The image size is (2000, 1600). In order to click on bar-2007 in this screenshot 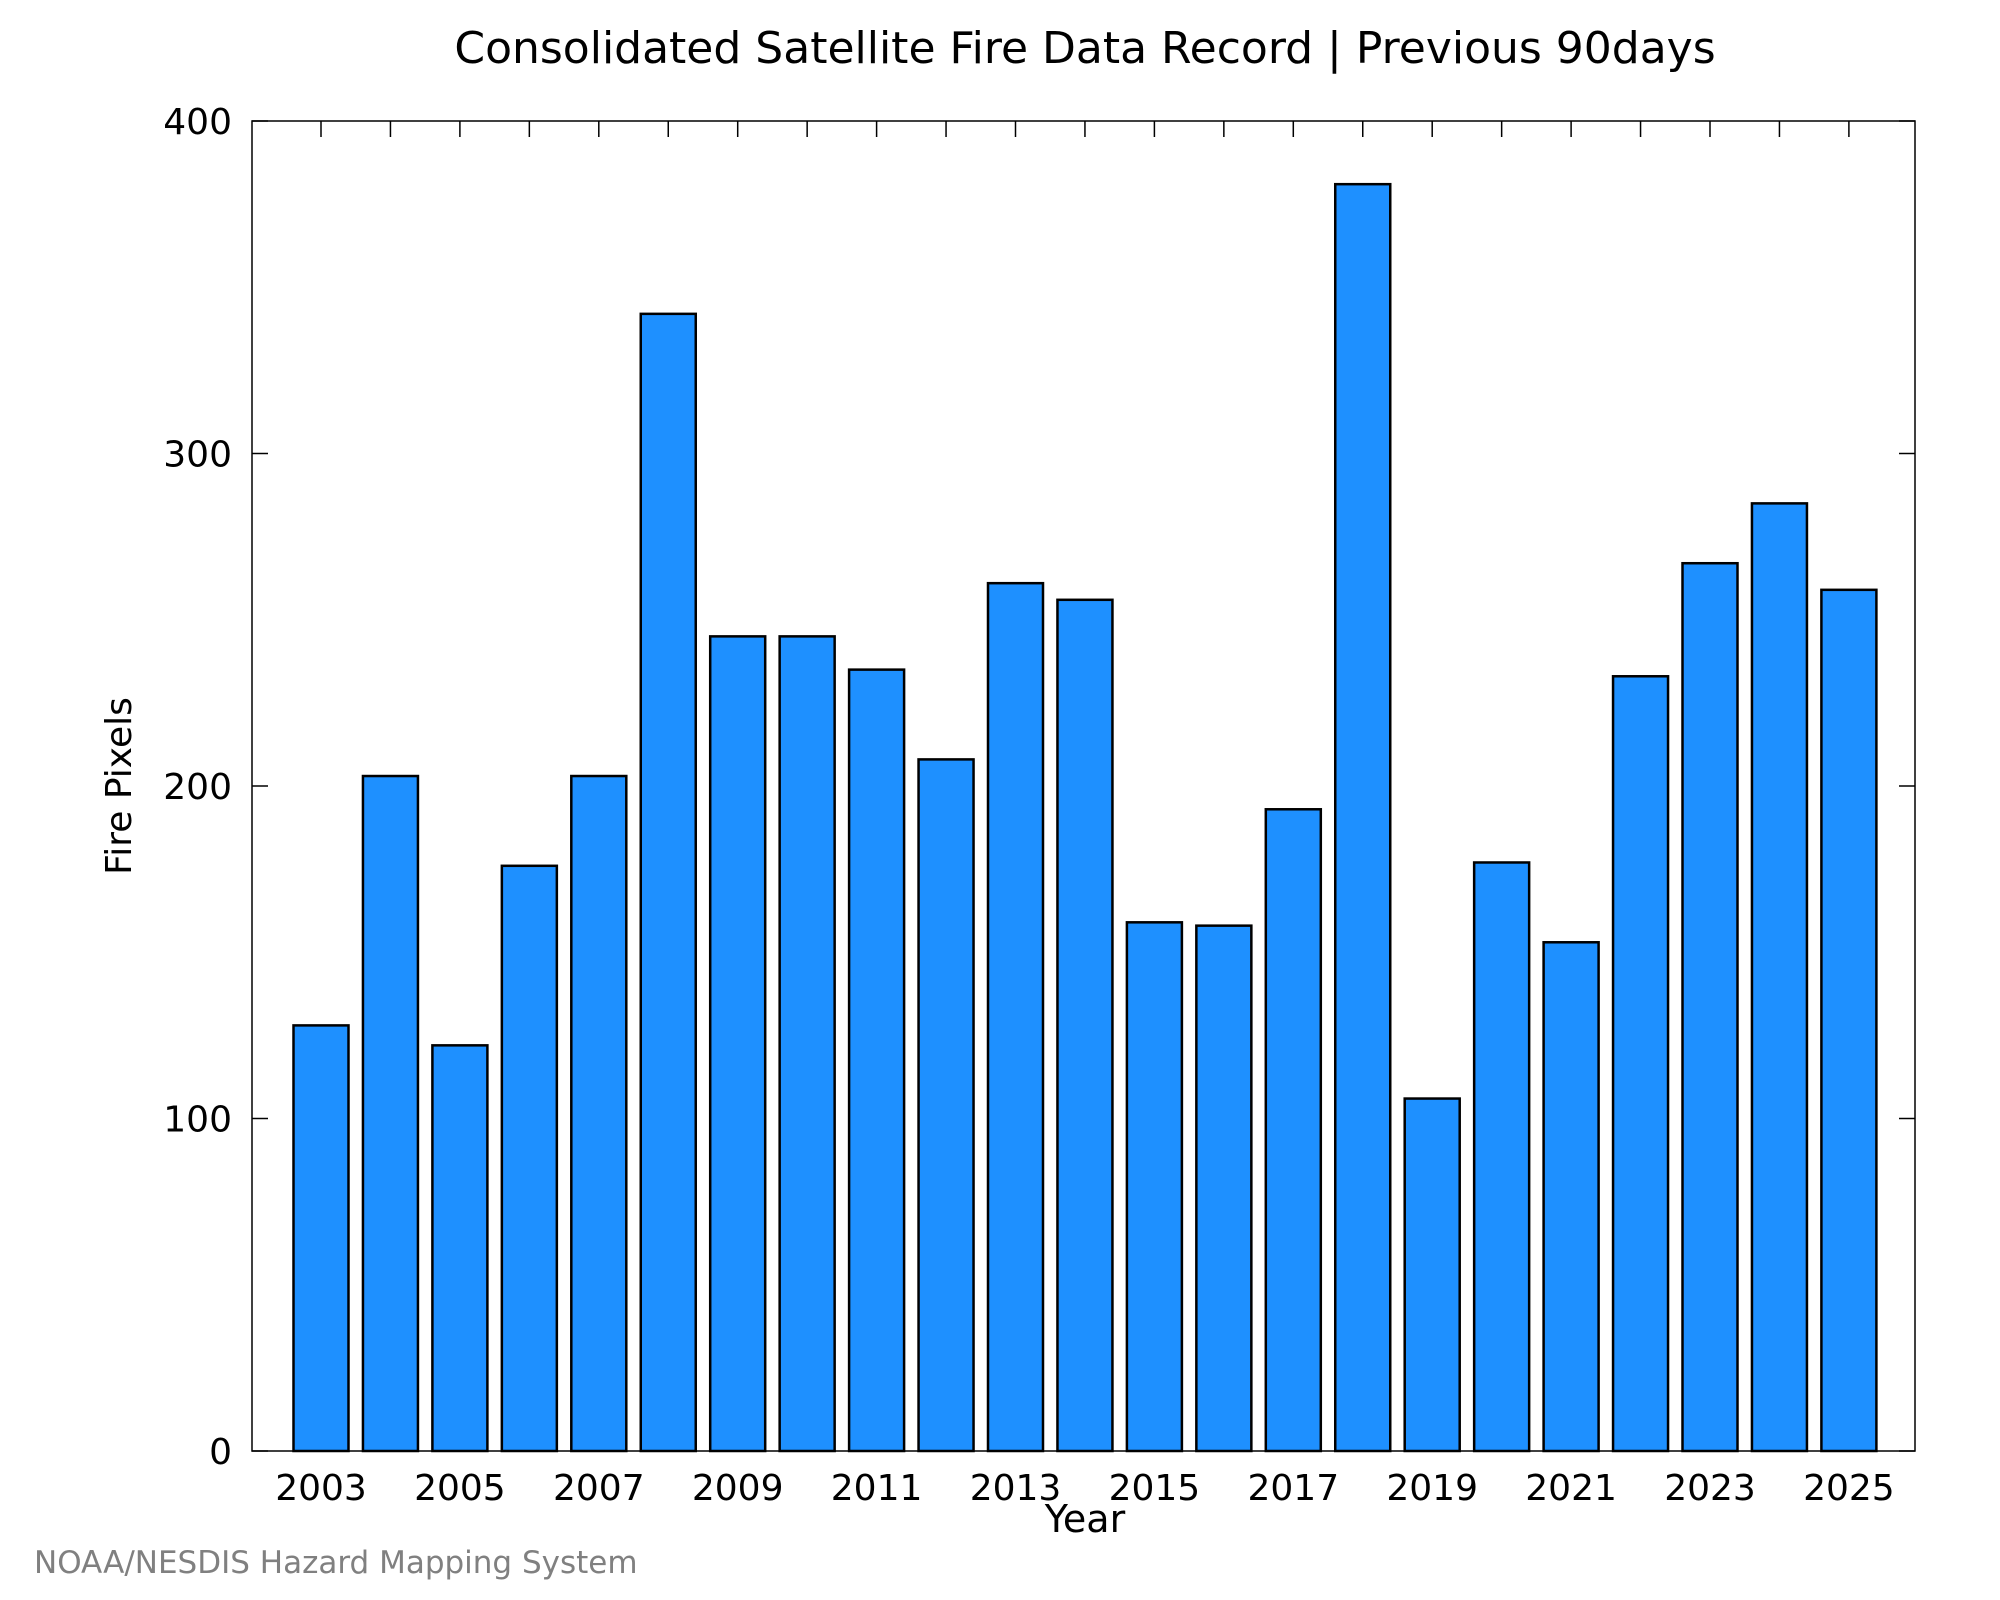, I will do `click(599, 1113)`.